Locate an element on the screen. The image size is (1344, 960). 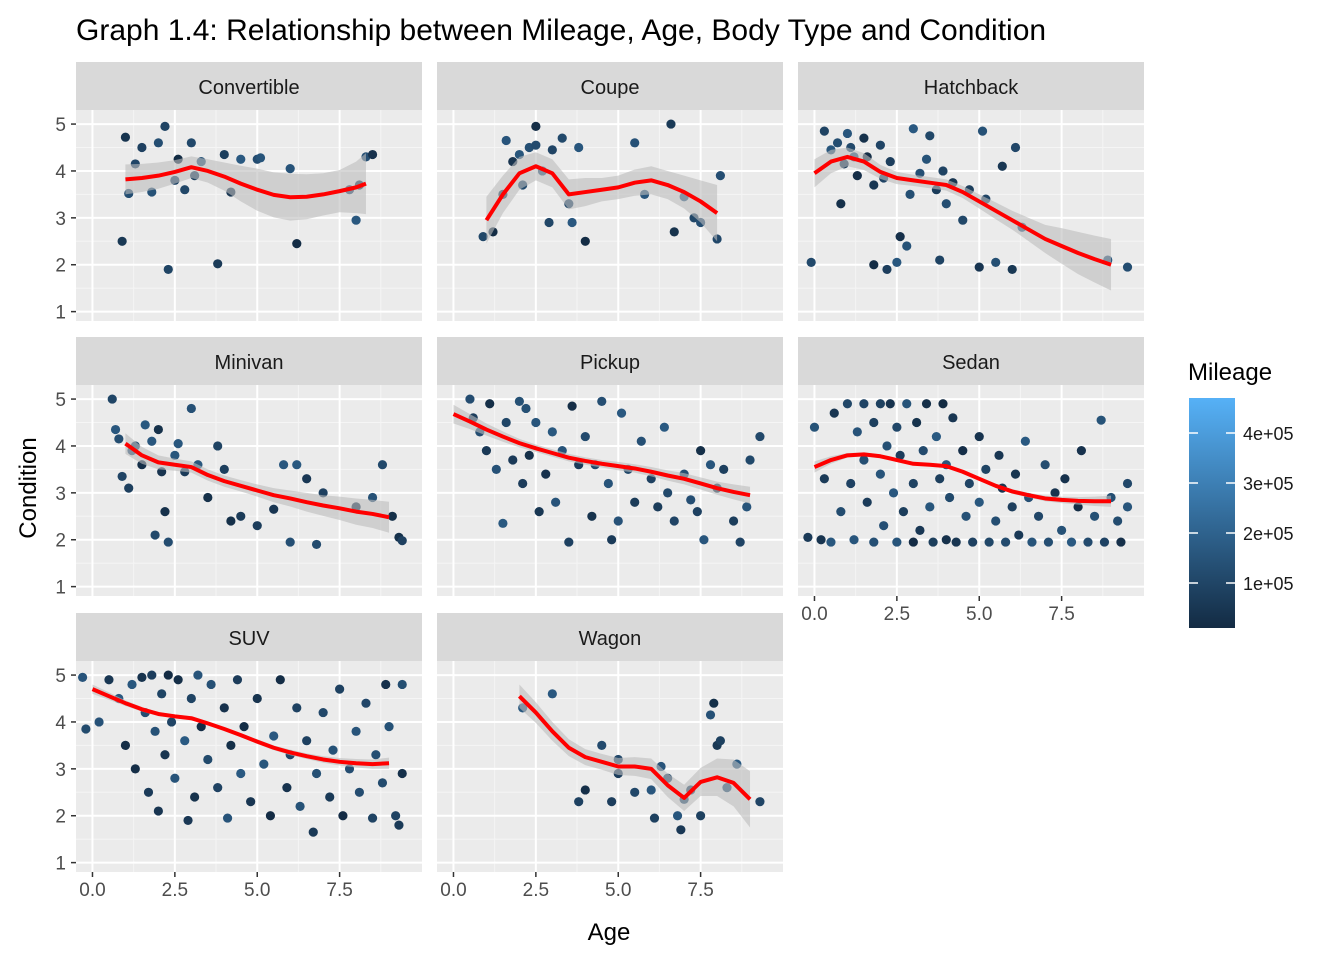
facet-strip-label: Minivan is located at coordinates (249, 363).